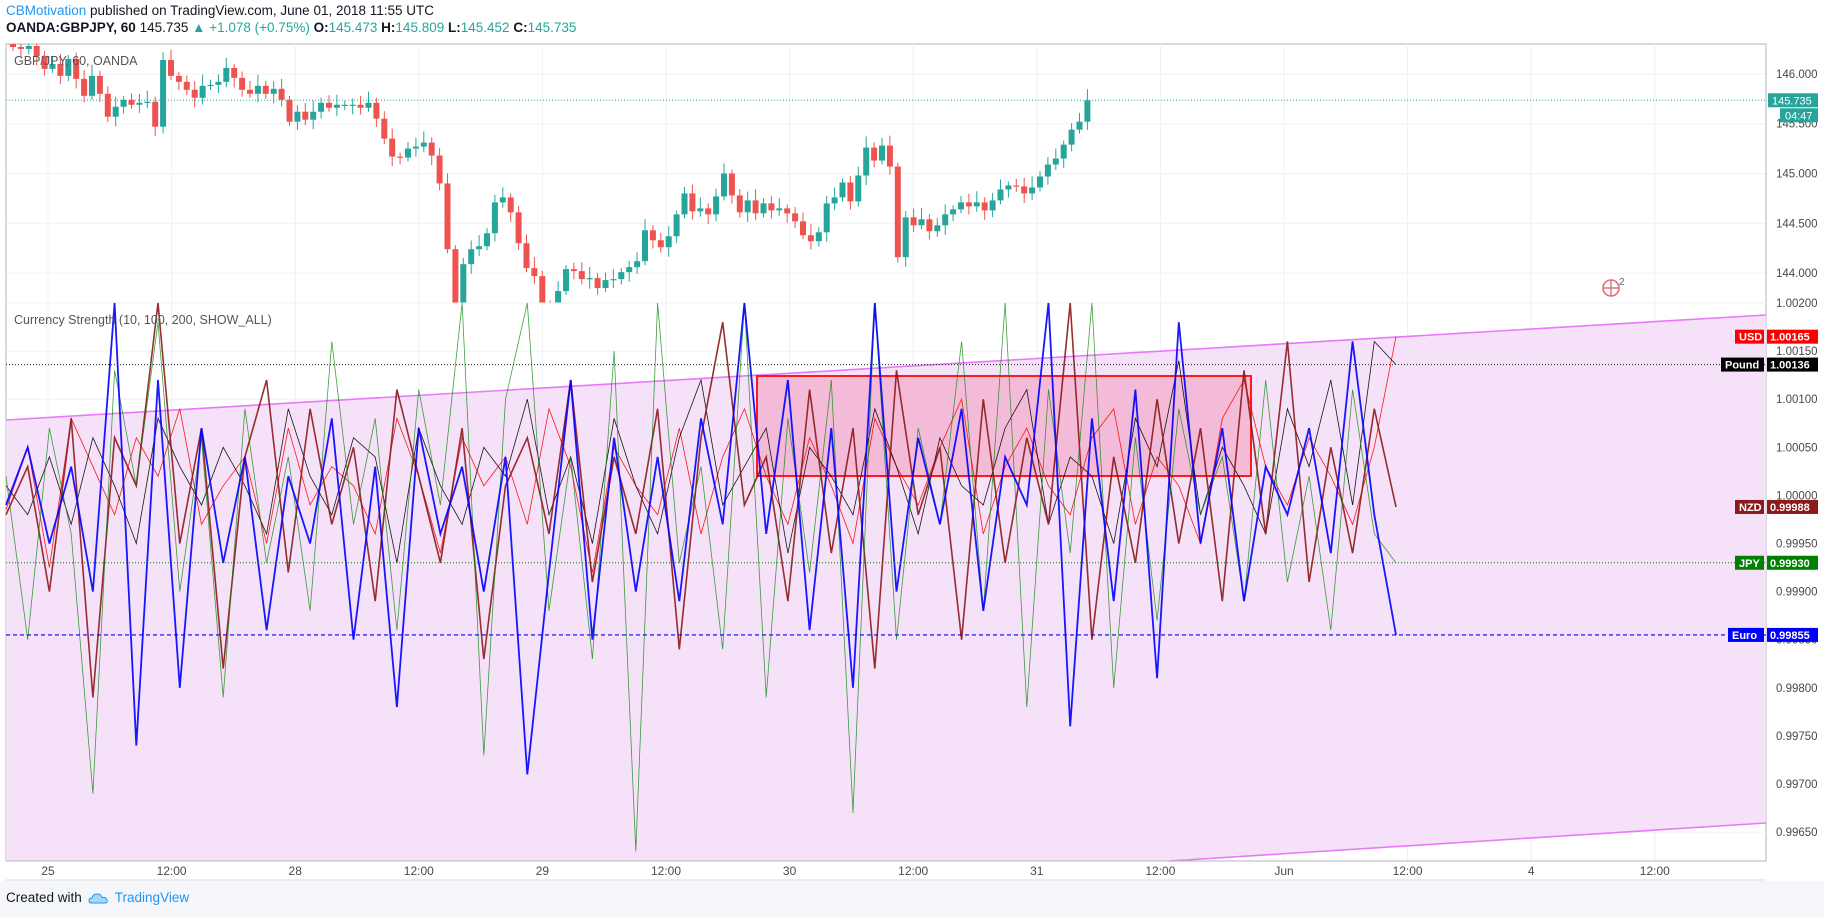 Image resolution: width=1824 pixels, height=917 pixels. What do you see at coordinates (1790, 636) in the screenshot?
I see `series-value-label: 0.99855` at bounding box center [1790, 636].